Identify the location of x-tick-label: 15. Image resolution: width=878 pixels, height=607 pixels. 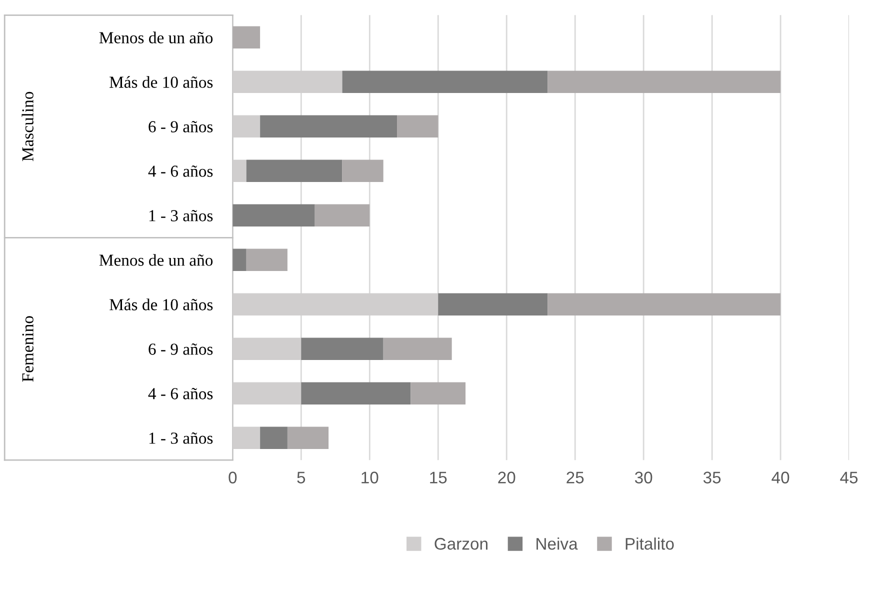
(438, 478).